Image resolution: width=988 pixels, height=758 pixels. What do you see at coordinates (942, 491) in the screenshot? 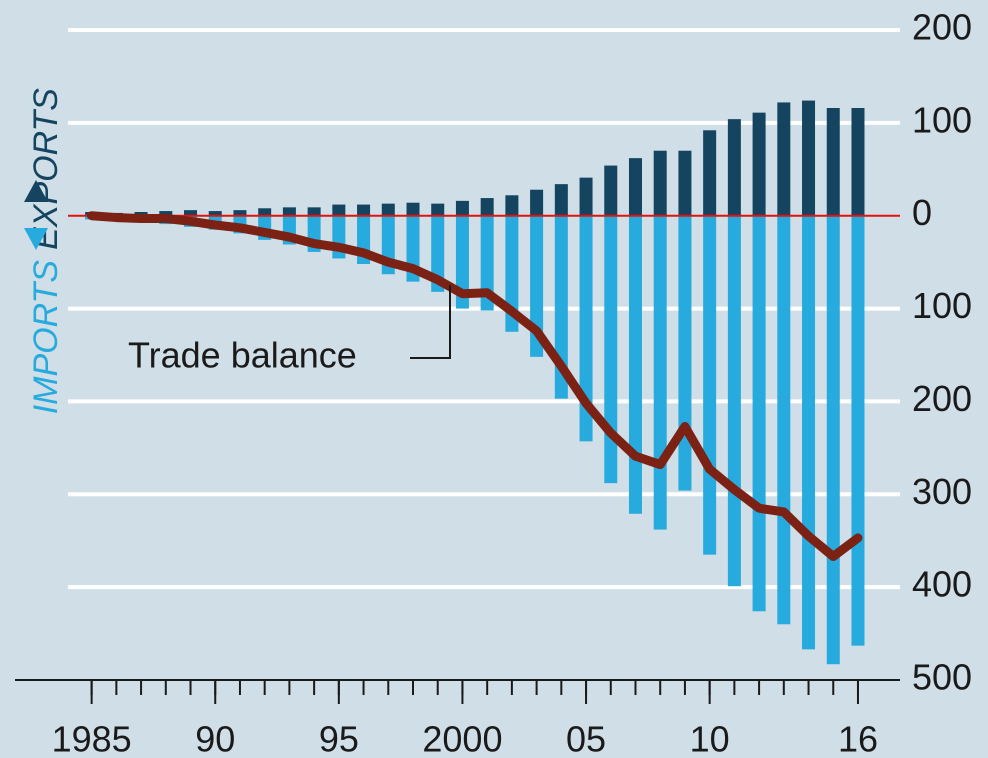
I see `y-tick-label: 300` at bounding box center [942, 491].